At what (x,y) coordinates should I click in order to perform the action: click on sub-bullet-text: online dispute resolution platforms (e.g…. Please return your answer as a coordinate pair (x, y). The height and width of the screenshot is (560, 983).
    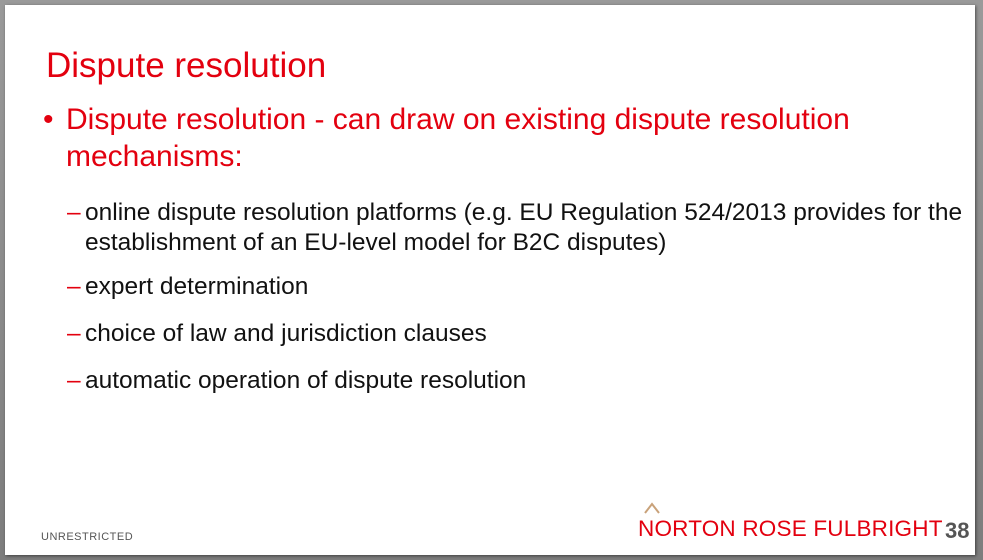
    Looking at the image, I should click on (524, 227).